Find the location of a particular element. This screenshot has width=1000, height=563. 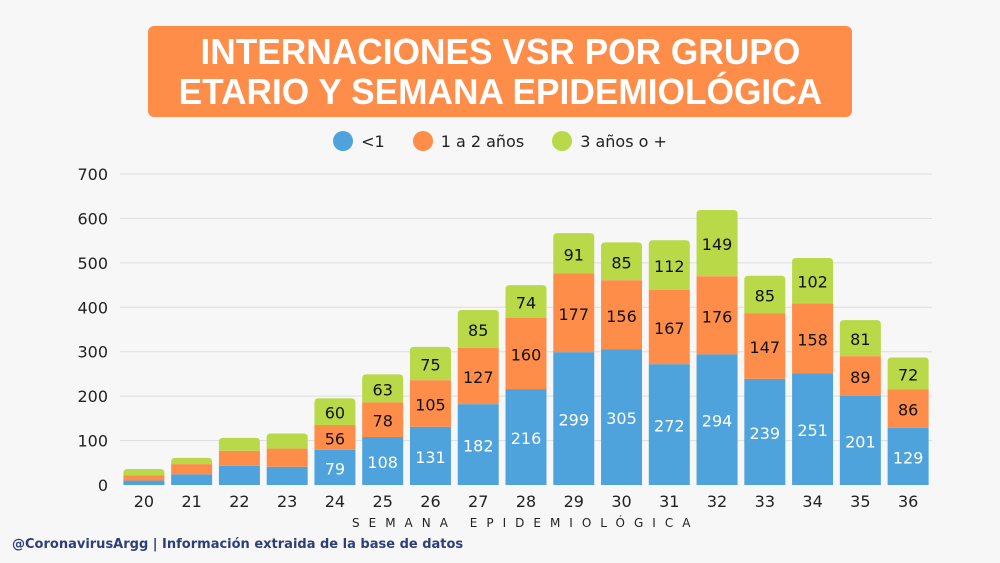

data-label: 294 is located at coordinates (717, 421).